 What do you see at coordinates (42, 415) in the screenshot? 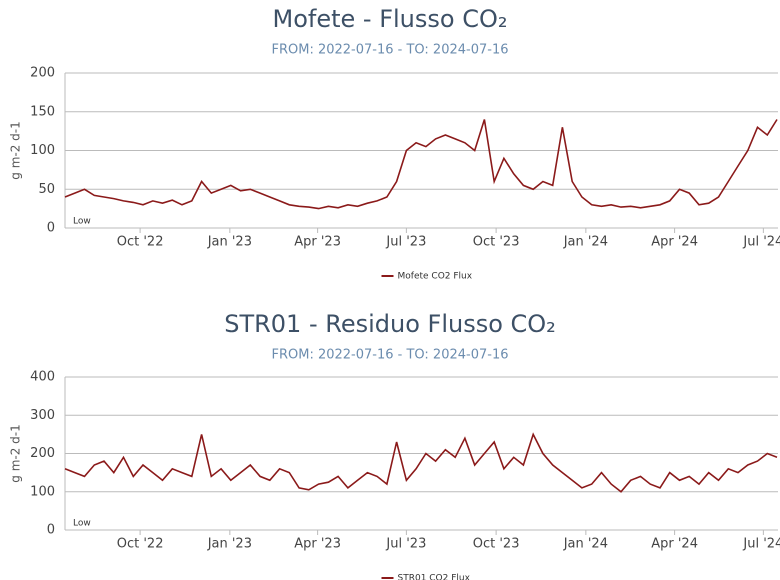
I see `y-tick-label: 300` at bounding box center [42, 415].